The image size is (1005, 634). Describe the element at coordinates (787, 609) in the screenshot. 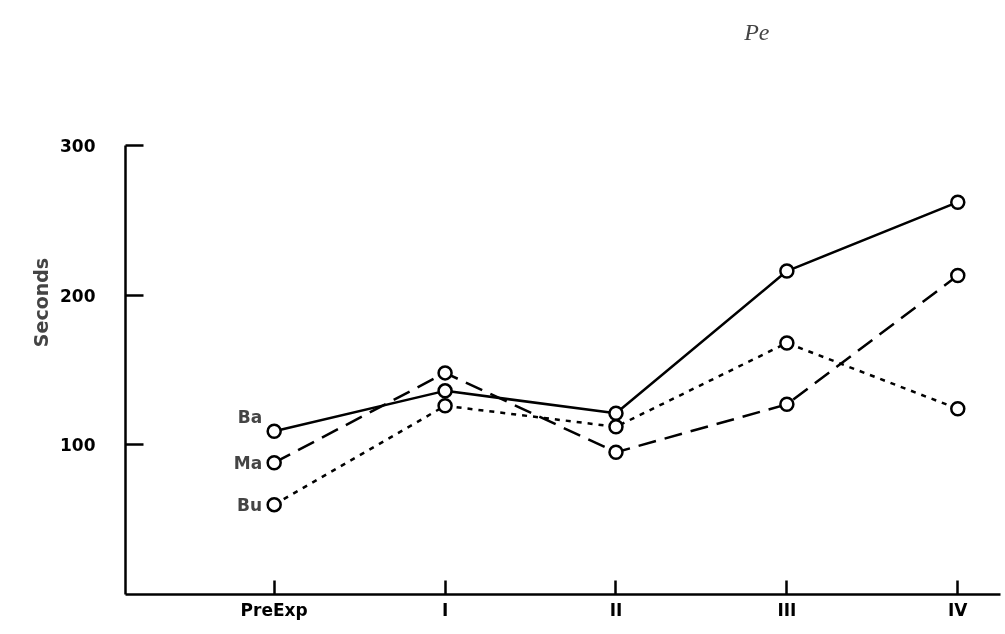

I see `x-tick-label: III` at that location.